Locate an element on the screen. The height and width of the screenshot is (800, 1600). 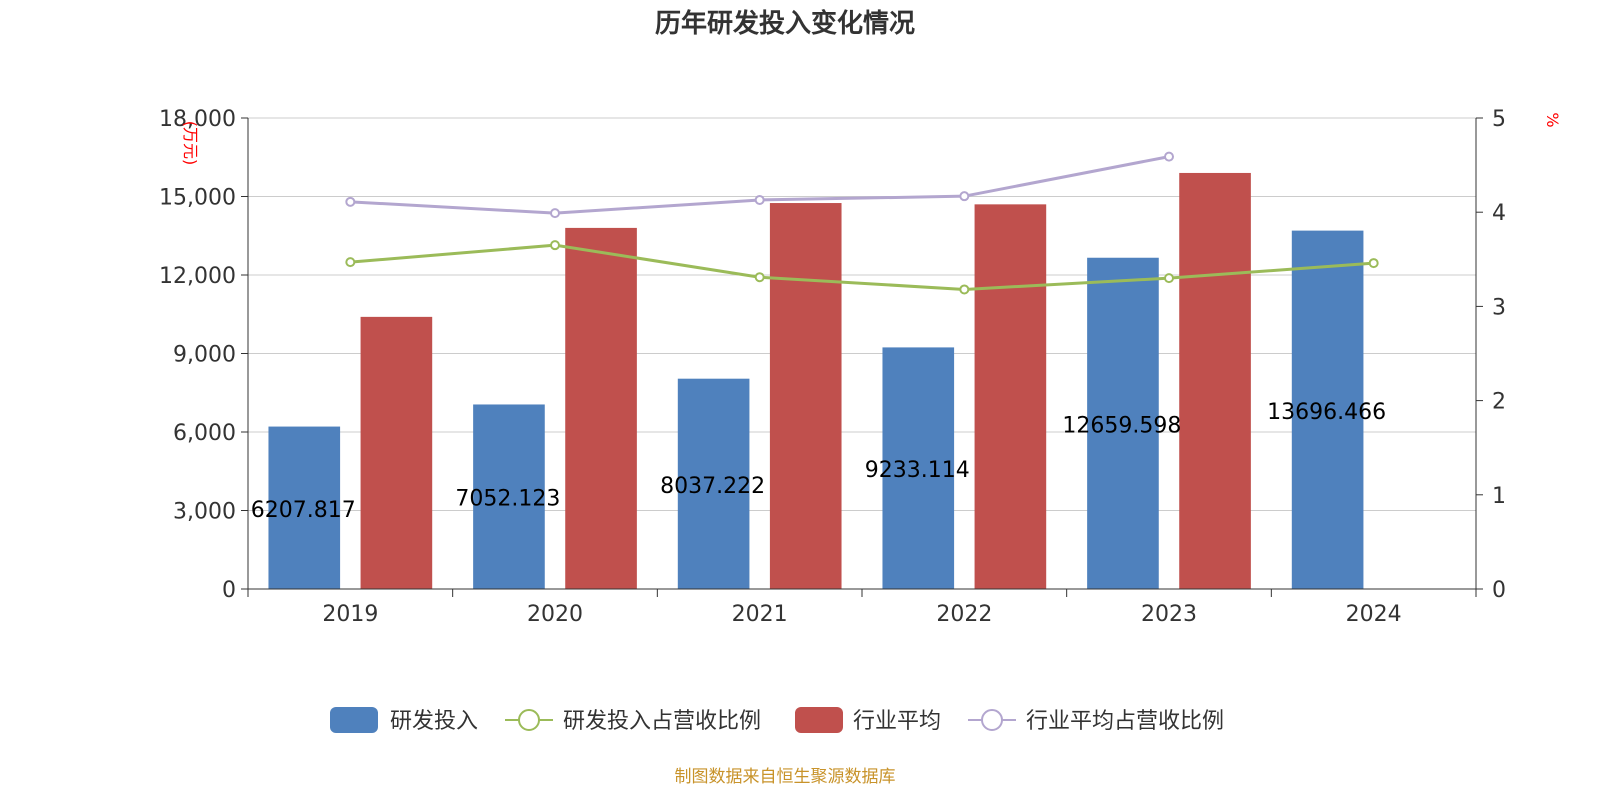
y-right-tick-label: 5 is located at coordinates (1499, 119).